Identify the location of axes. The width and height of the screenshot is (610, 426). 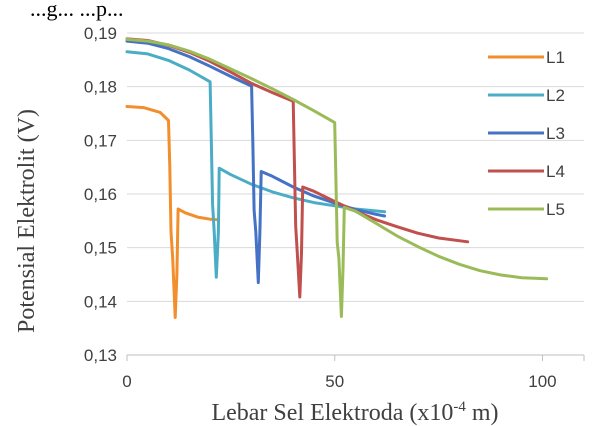
(355, 357).